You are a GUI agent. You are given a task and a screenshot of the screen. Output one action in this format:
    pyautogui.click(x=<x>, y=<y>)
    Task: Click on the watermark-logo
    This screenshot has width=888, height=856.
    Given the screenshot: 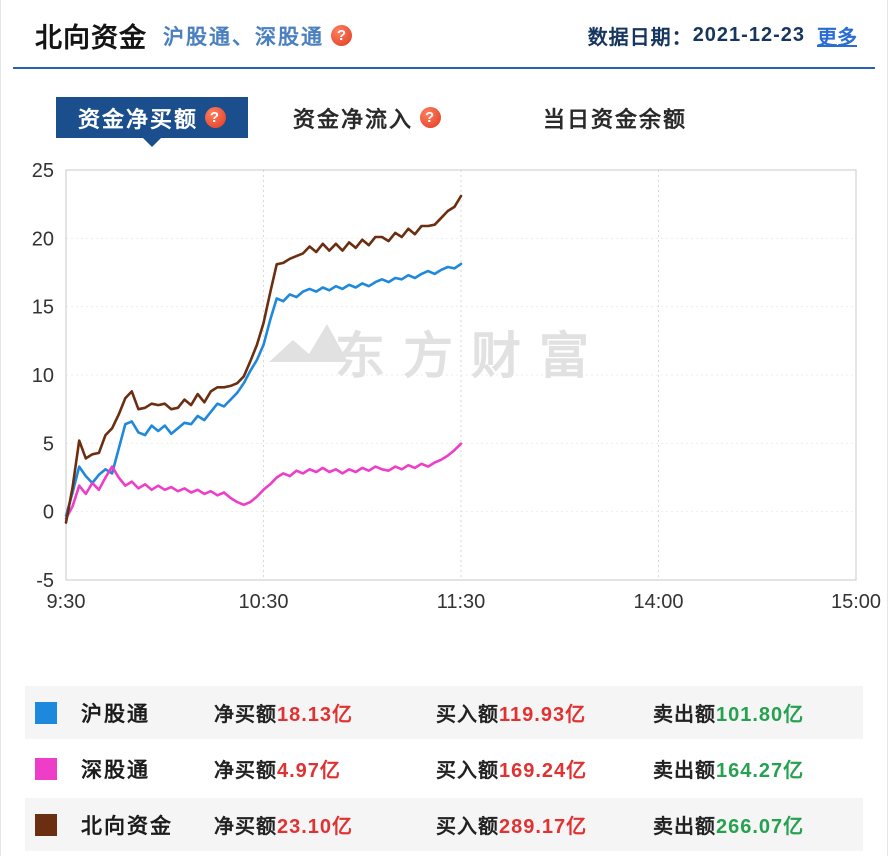 What is the action you would take?
    pyautogui.click(x=308, y=343)
    